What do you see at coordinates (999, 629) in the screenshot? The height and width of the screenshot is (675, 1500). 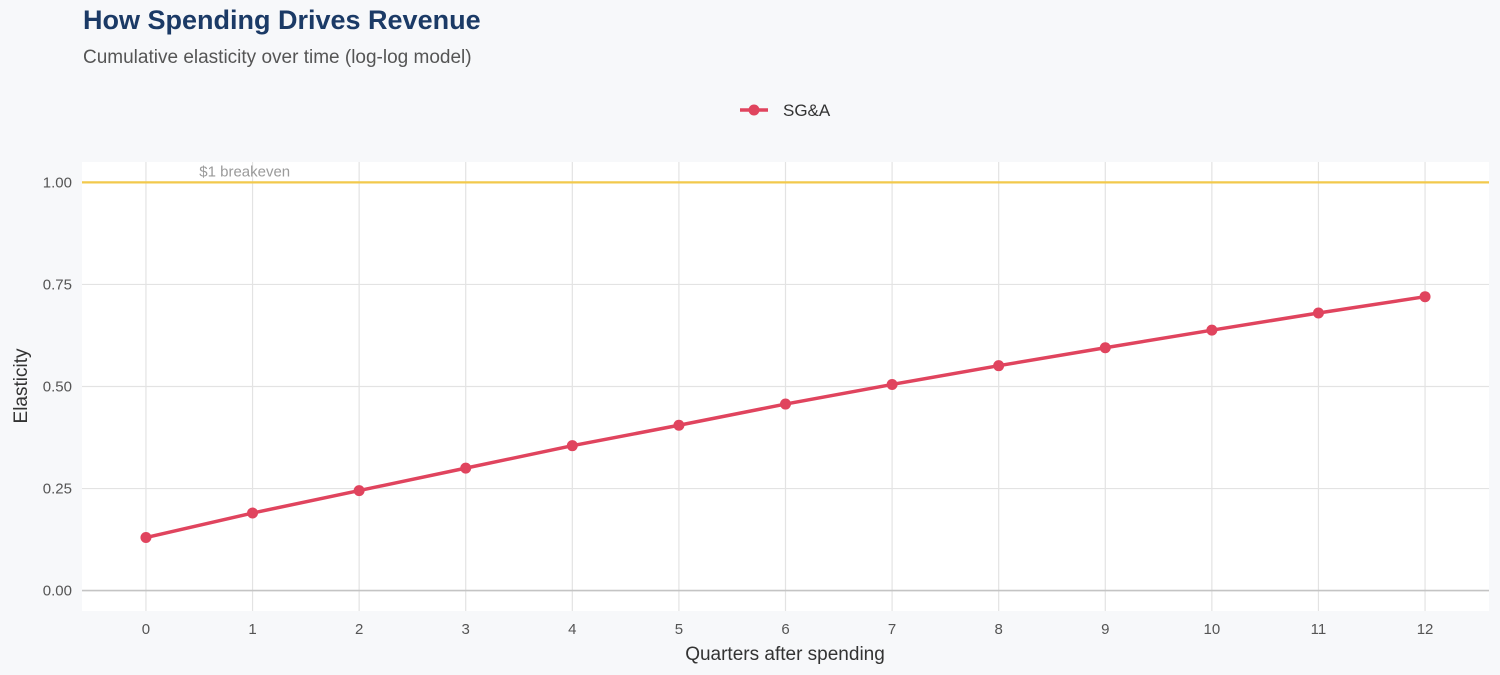 I see `x-tick-label: 8` at bounding box center [999, 629].